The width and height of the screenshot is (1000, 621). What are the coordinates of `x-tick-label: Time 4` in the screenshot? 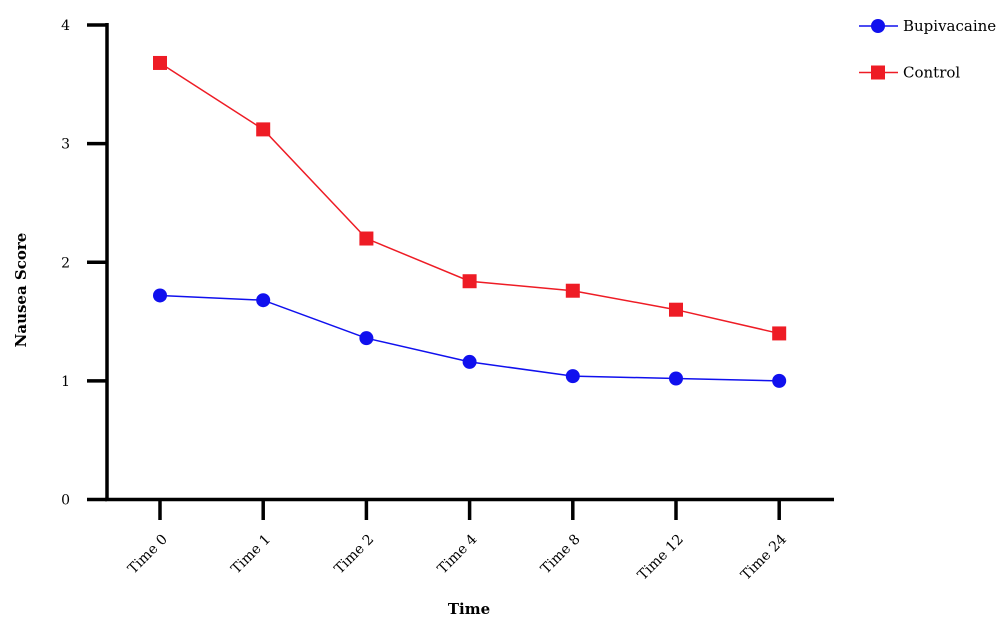 It's located at (458, 554).